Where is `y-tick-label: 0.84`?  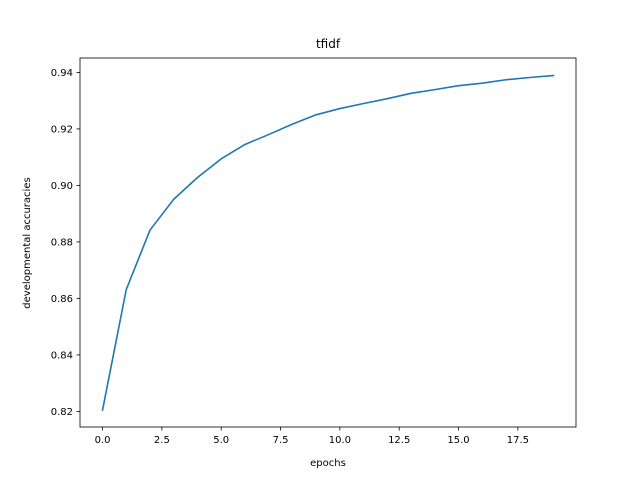
y-tick-label: 0.84 is located at coordinates (62, 356).